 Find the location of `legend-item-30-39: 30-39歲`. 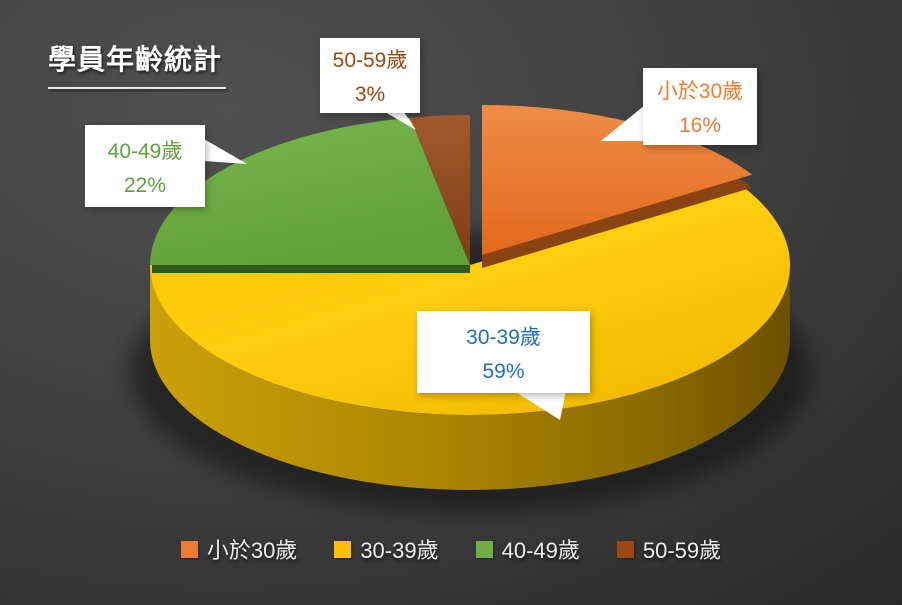

legend-item-30-39: 30-39歲 is located at coordinates (386, 549).